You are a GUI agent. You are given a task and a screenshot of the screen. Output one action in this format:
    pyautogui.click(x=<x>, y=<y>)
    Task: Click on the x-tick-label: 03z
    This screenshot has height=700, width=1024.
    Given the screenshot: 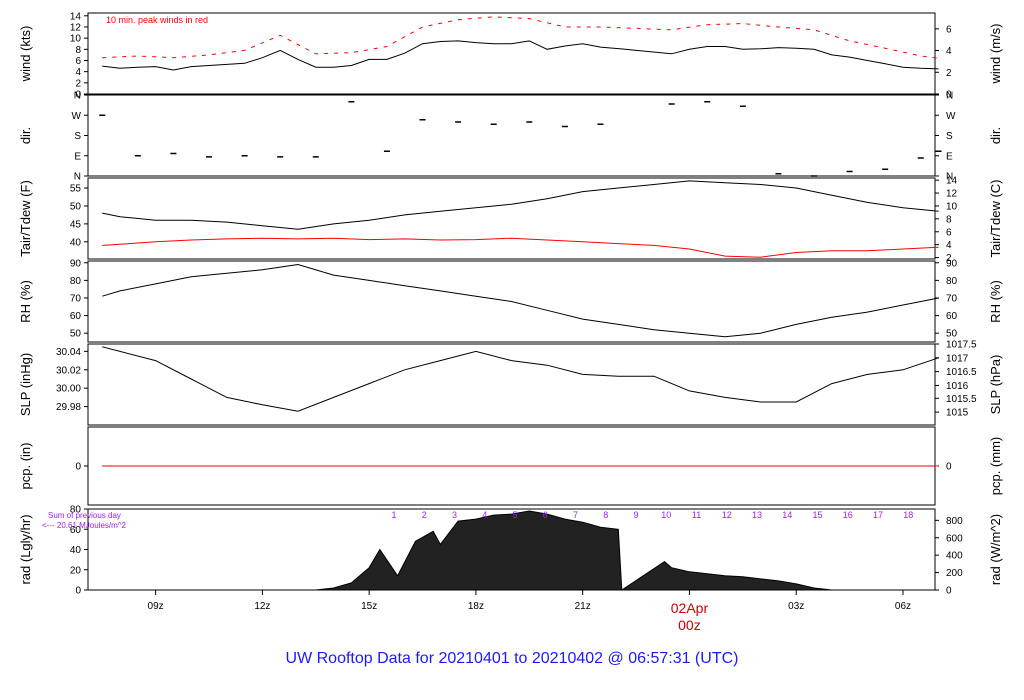 What is the action you would take?
    pyautogui.click(x=796, y=606)
    